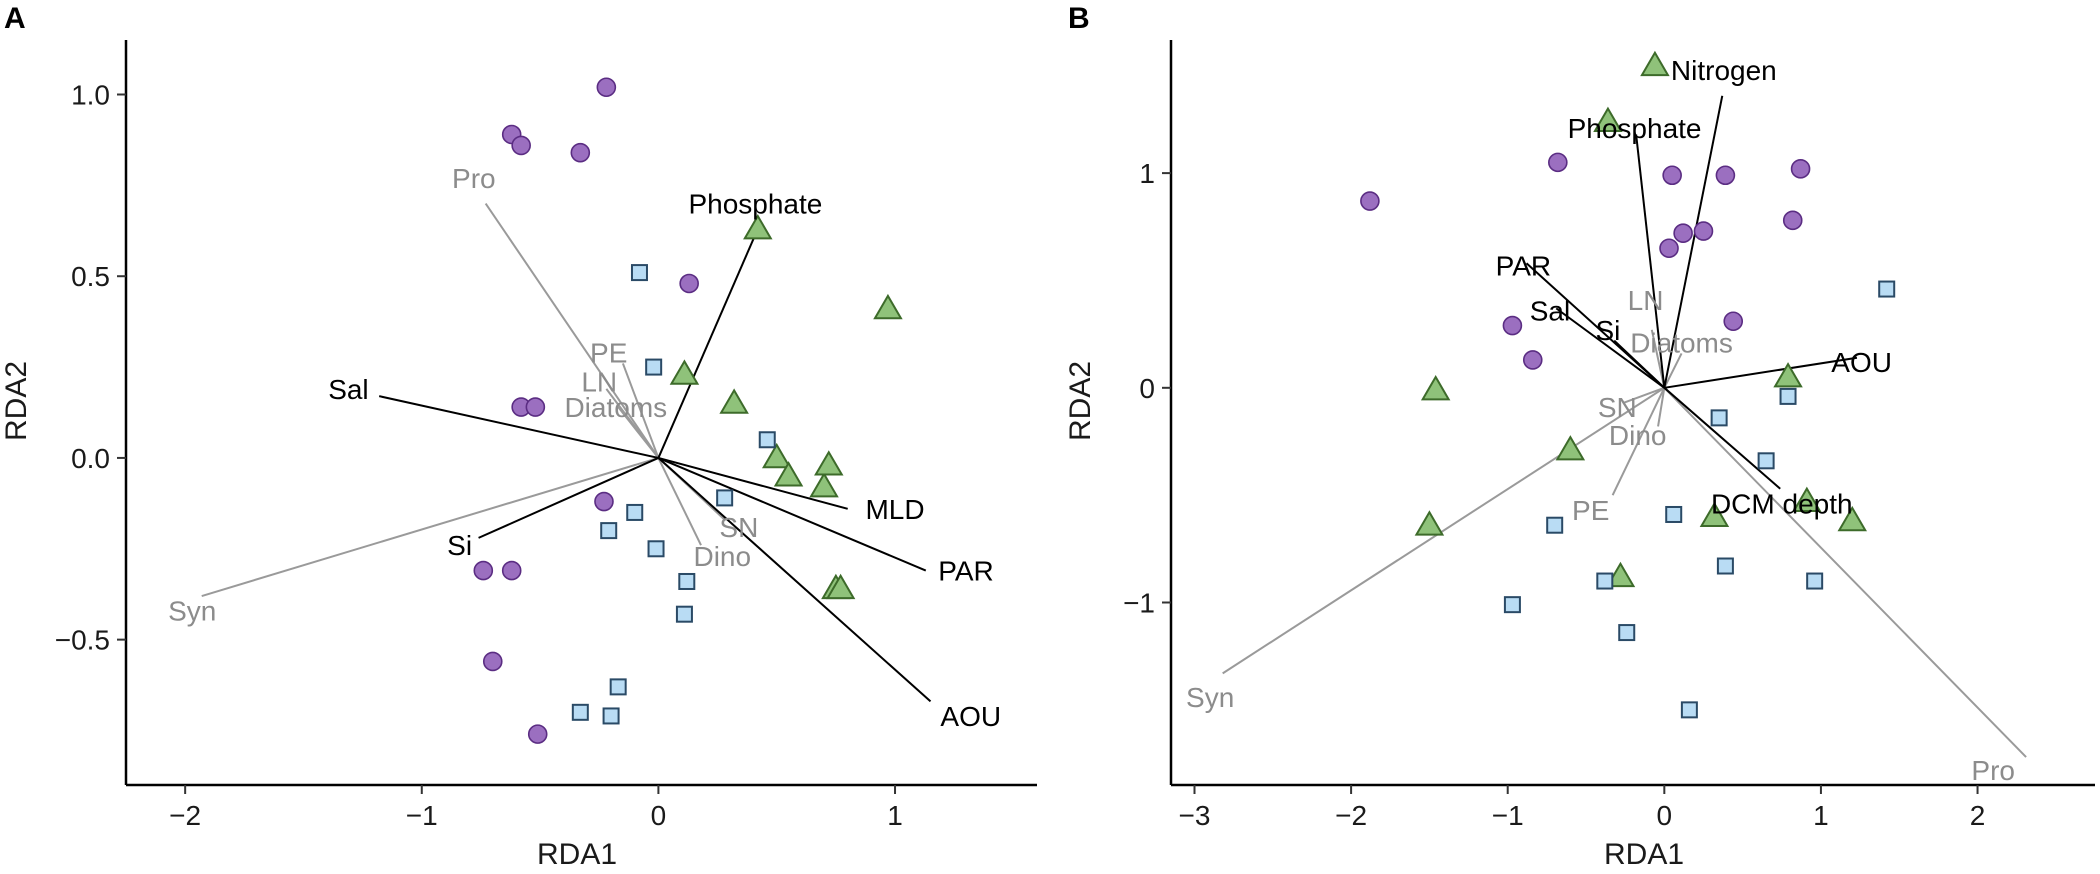  I want to click on panel-a-label: A, so click(15, 18).